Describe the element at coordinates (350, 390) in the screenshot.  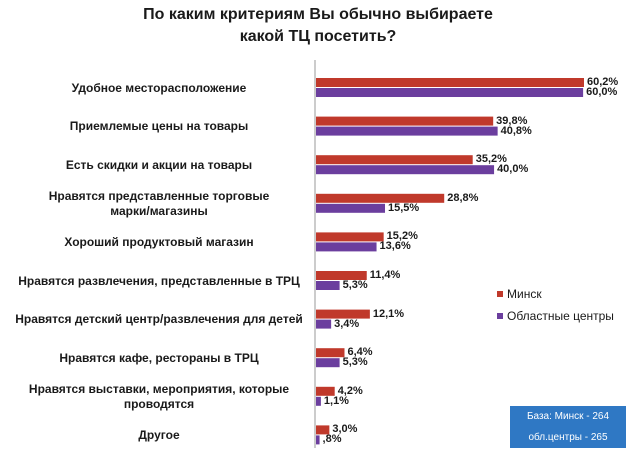
I see `value-label-minsk: 4,2%` at that location.